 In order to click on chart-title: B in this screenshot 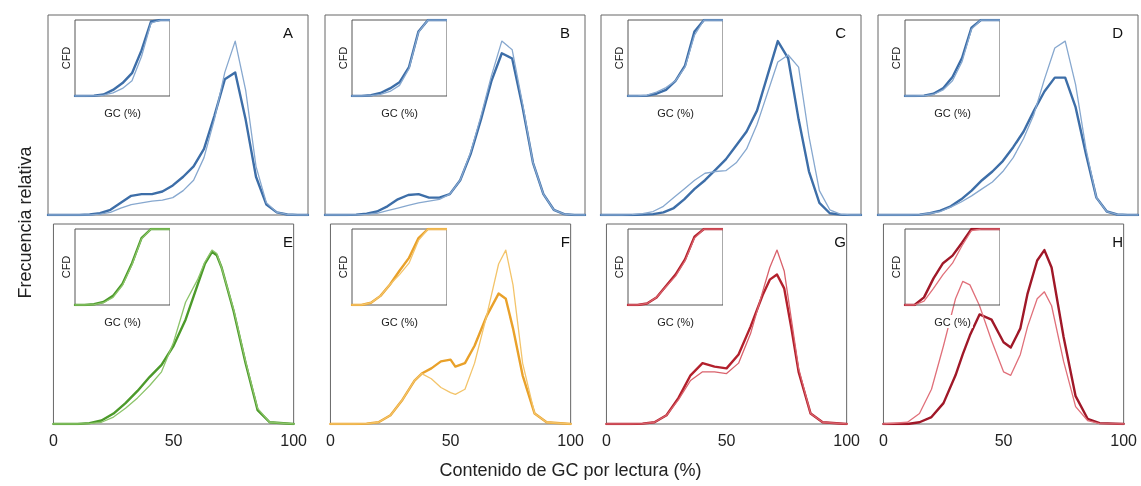, I will do `click(564, 32)`.